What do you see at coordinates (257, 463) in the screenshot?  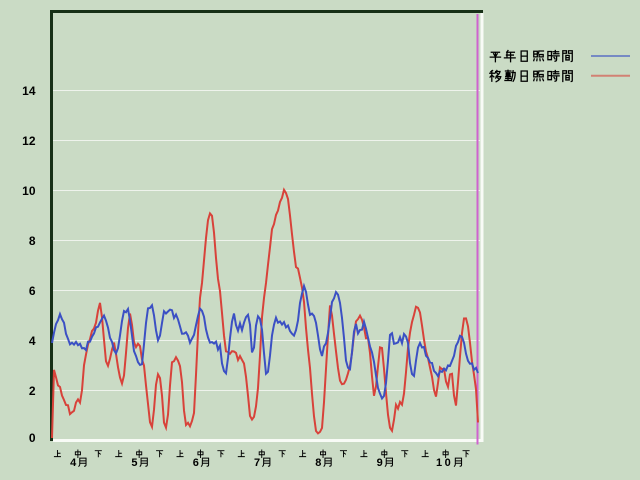 I see `svg-text: 7` at bounding box center [257, 463].